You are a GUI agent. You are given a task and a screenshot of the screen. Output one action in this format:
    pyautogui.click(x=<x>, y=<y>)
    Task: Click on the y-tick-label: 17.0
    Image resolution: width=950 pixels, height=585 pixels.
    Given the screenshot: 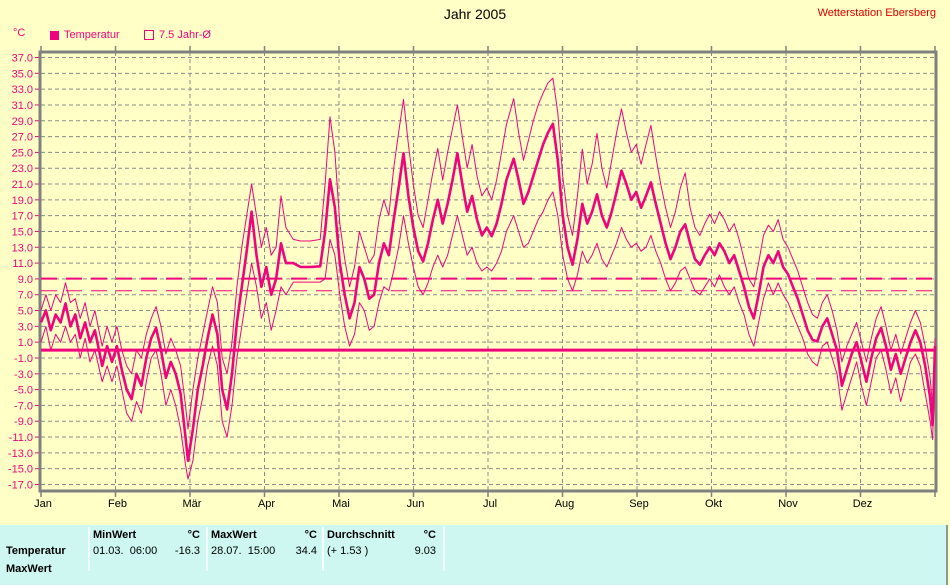 What is the action you would take?
    pyautogui.click(x=22, y=217)
    